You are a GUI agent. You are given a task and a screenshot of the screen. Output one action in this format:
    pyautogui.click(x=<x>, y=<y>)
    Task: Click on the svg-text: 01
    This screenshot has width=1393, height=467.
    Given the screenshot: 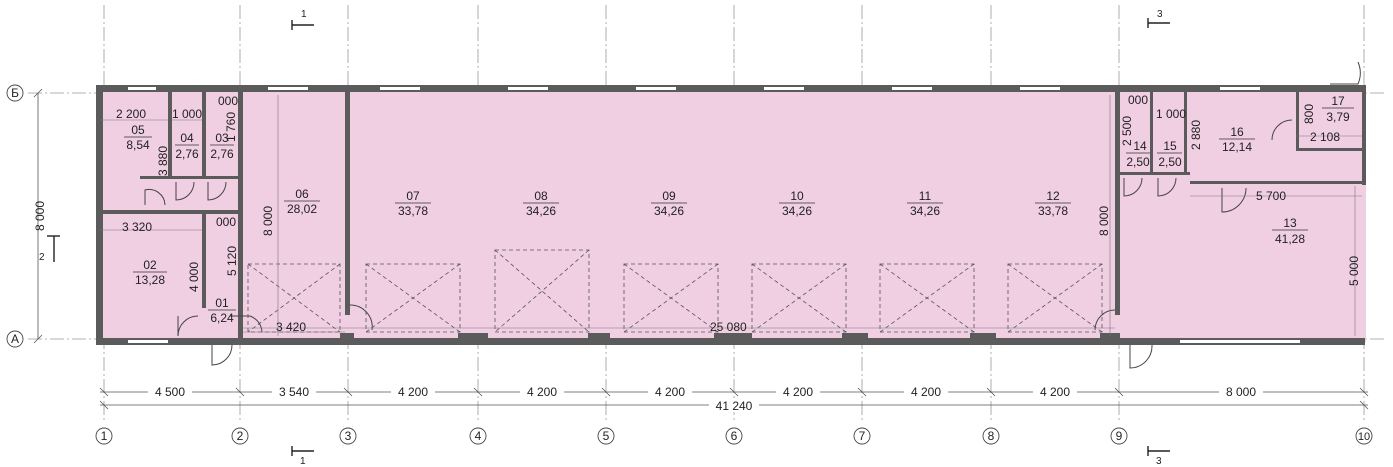 What is the action you would take?
    pyautogui.click(x=222, y=303)
    